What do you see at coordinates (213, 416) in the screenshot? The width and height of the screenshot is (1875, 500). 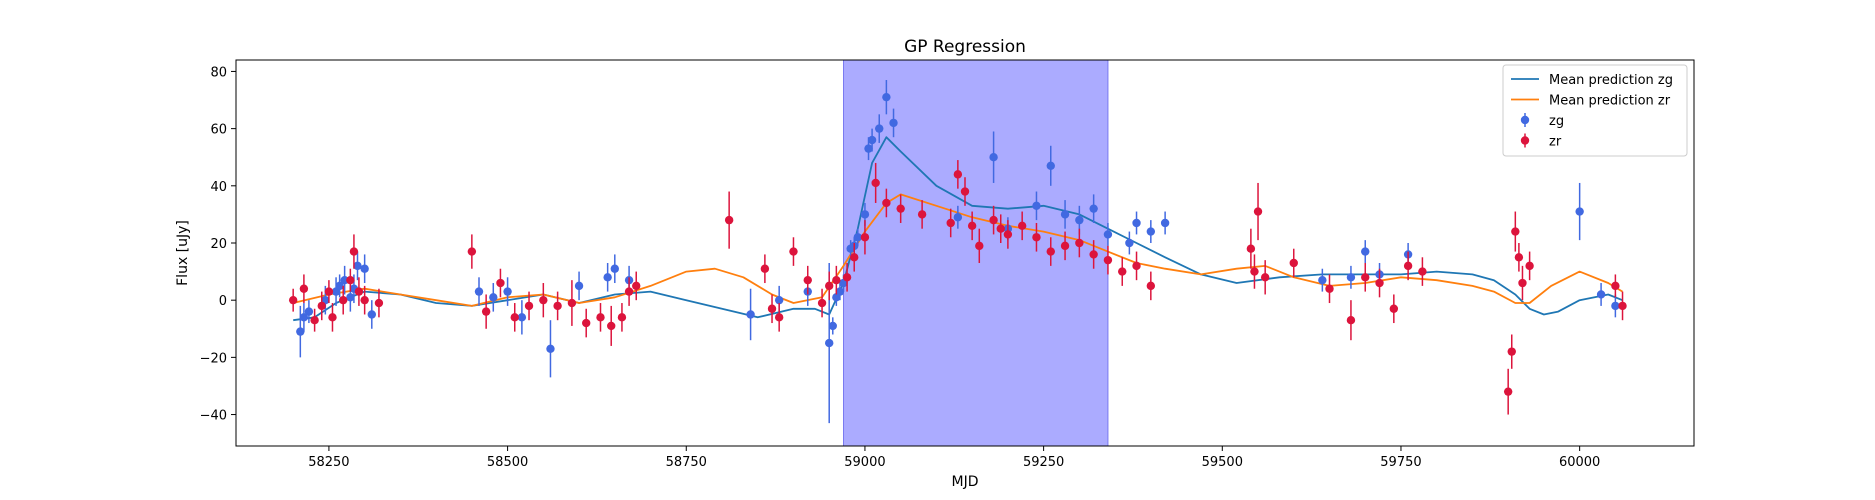 I see `y-tick-label: −40` at bounding box center [213, 416].